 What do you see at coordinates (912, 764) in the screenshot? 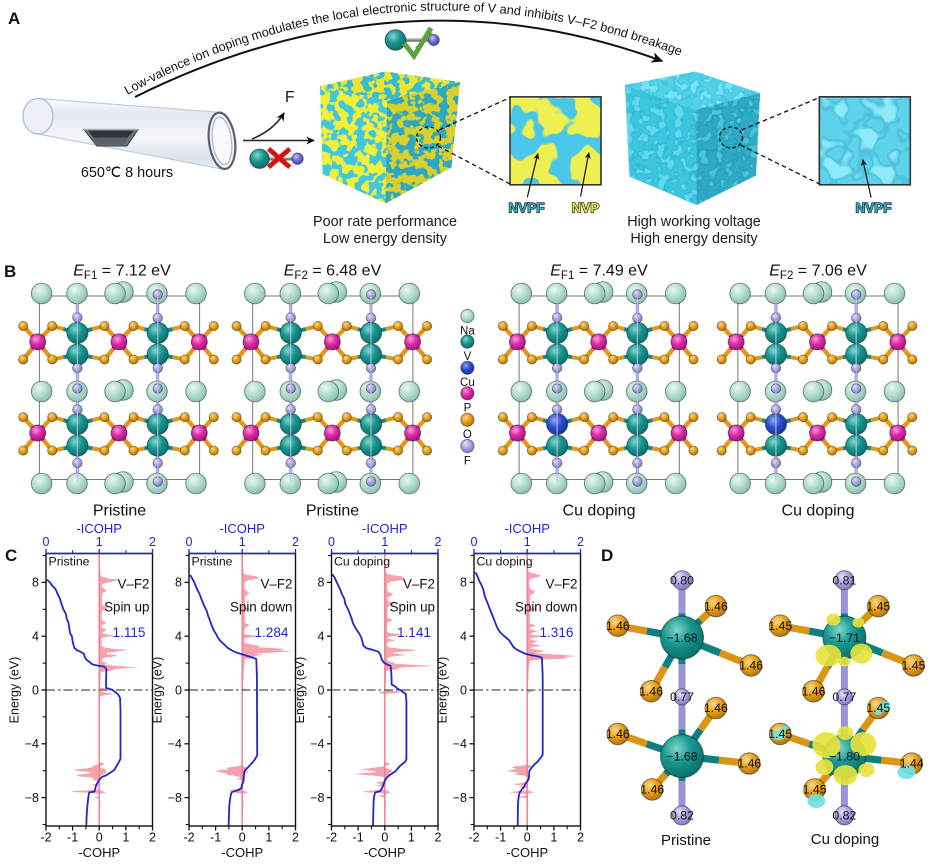
I see `svg-text: 1.44` at bounding box center [912, 764].